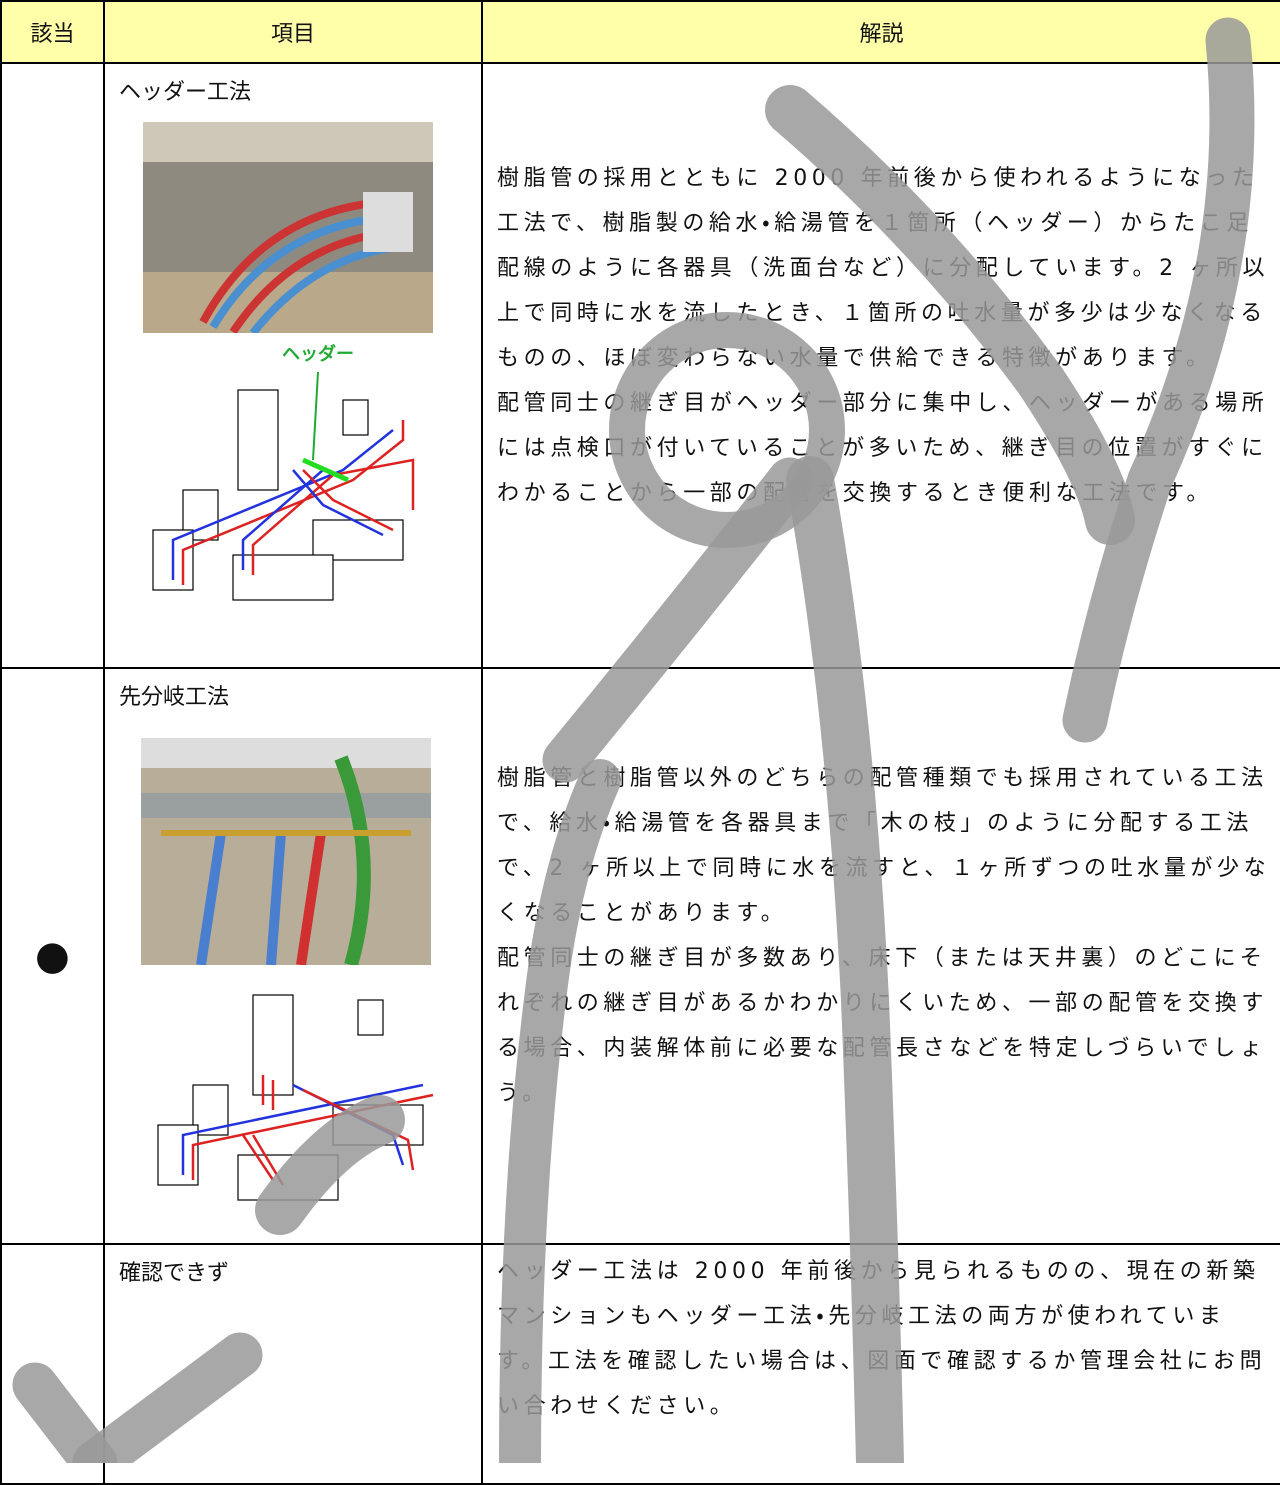 This screenshot has height=1485, width=1280. What do you see at coordinates (174, 1273) in the screenshot?
I see `item-title: 確認できず` at bounding box center [174, 1273].